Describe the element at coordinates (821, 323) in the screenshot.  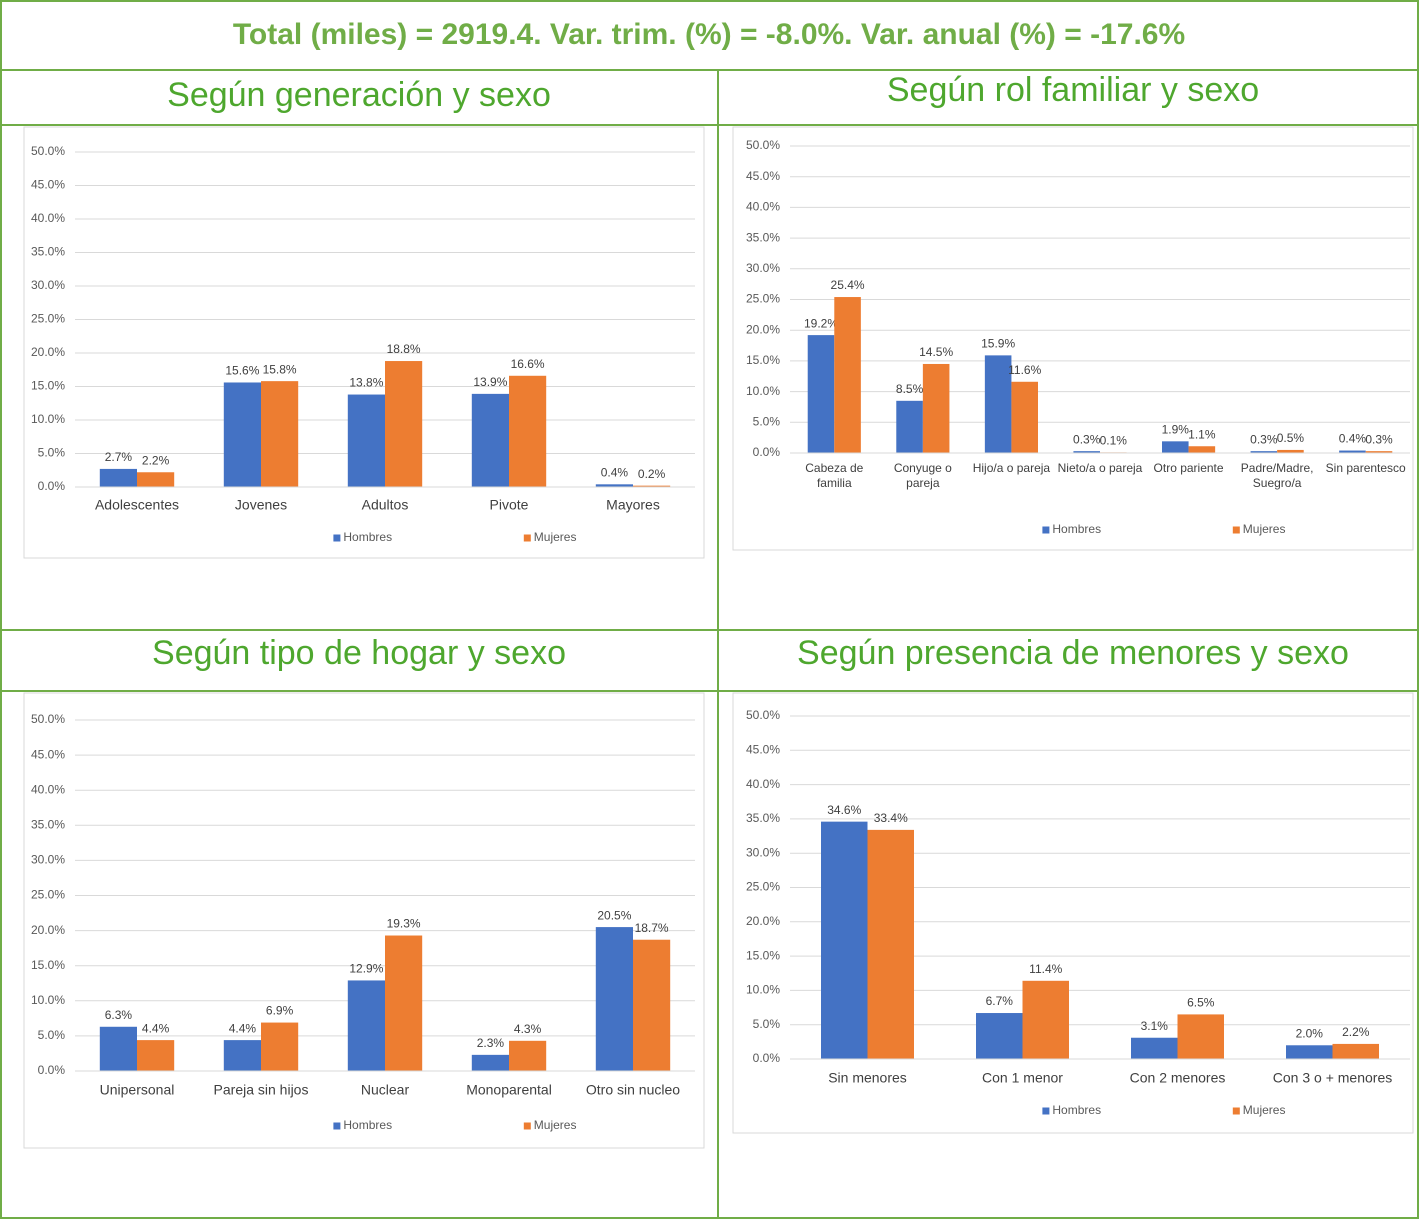
I see `value-label: 19.2%` at that location.